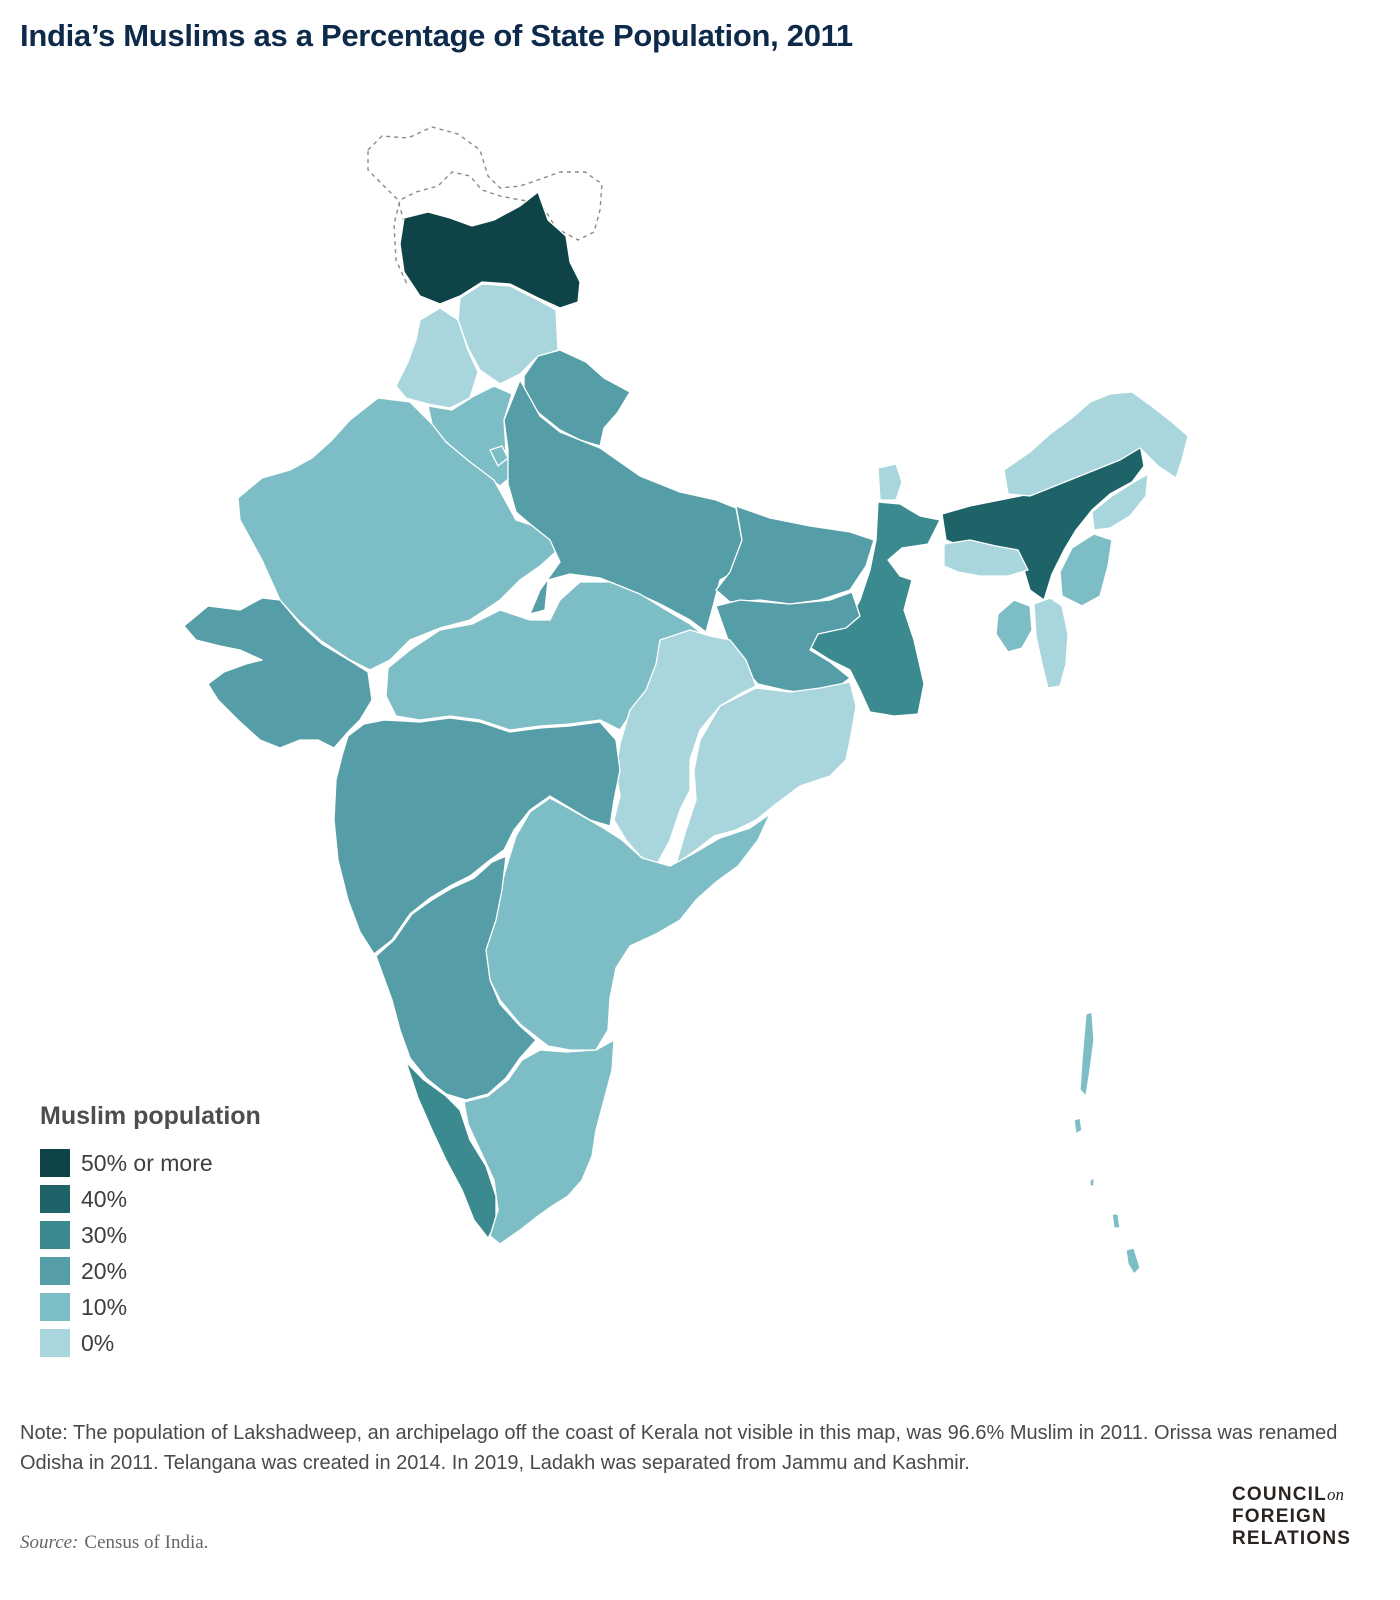 Image resolution: width=1400 pixels, height=1600 pixels. What do you see at coordinates (150, 1235) in the screenshot?
I see `legend-item: 30%` at bounding box center [150, 1235].